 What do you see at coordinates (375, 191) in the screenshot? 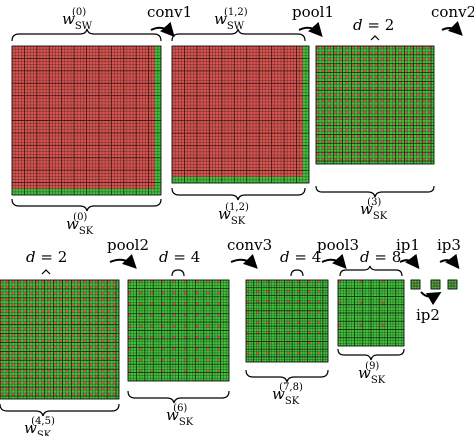
I see `brace-bottom-sk3` at bounding box center [375, 191].